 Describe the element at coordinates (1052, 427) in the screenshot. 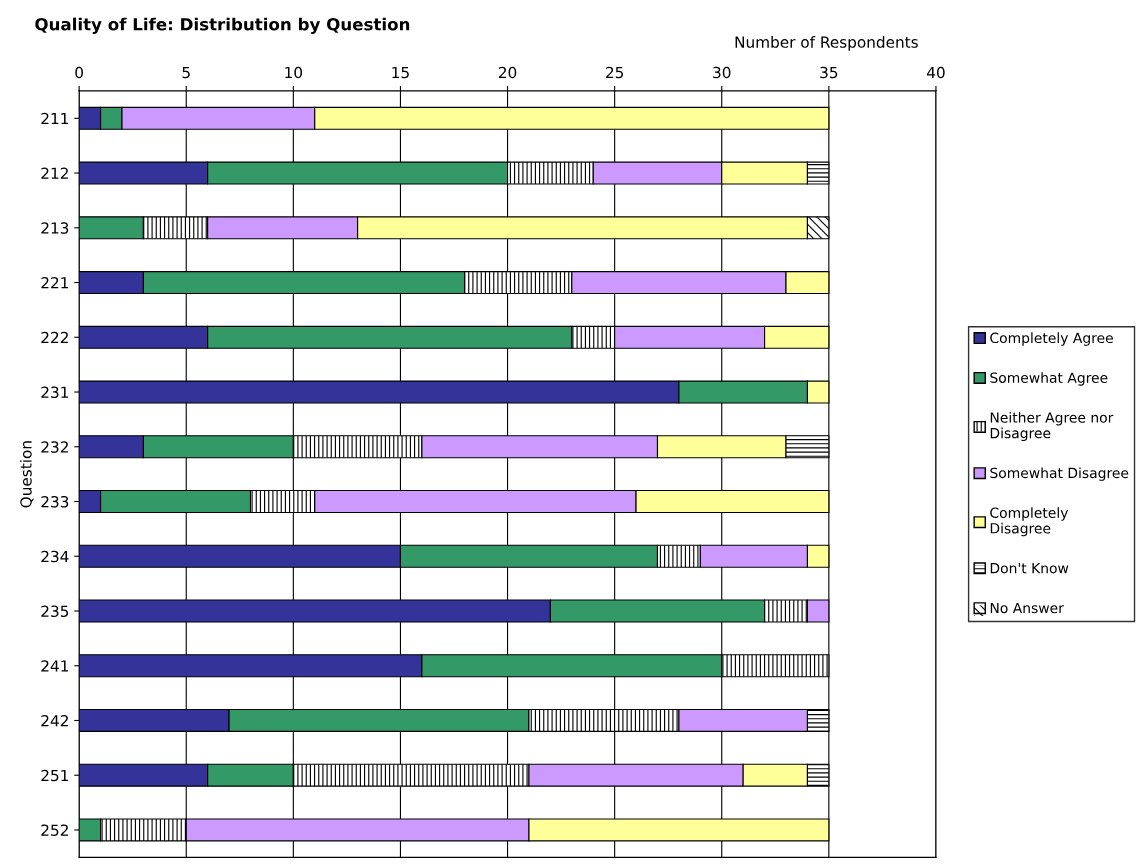

I see `legend-label: Neither Agree nor Disagree` at that location.